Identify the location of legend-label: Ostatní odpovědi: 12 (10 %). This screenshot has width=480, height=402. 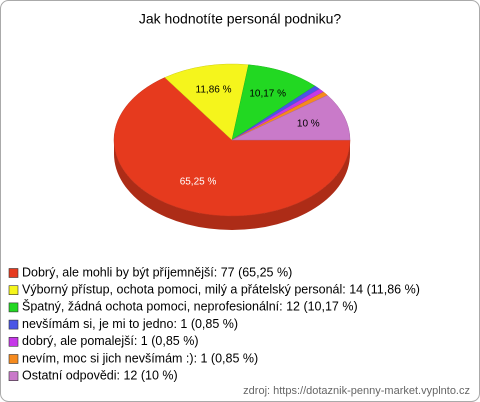
(100, 375).